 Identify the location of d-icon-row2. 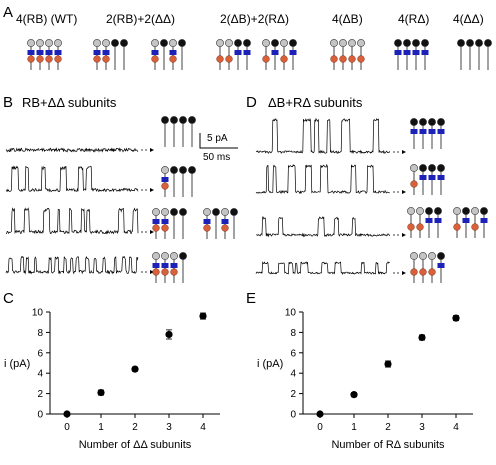
(427, 179).